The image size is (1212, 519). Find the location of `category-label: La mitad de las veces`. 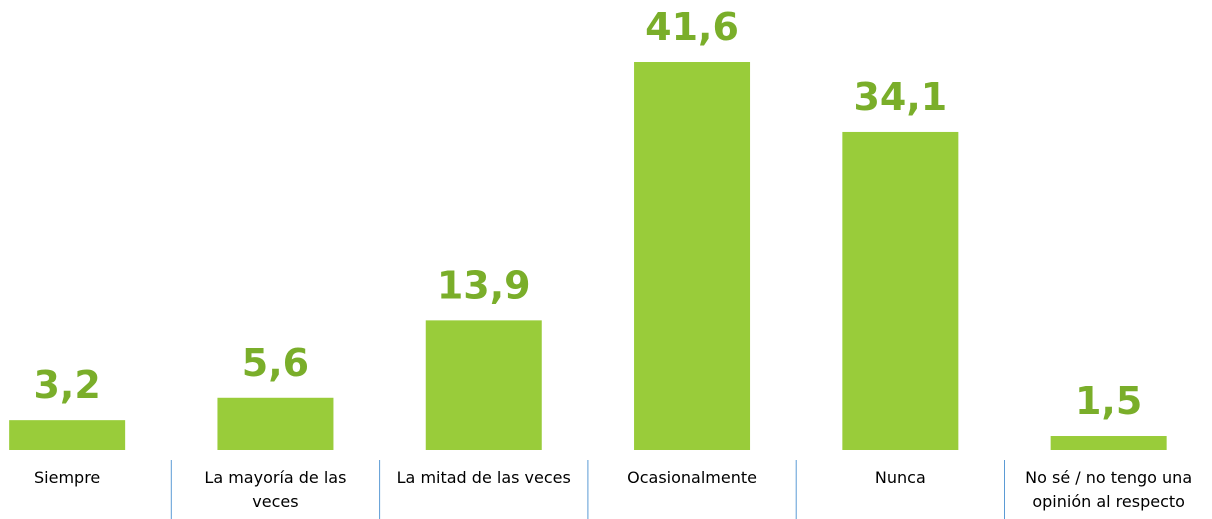

category-label: La mitad de las veces is located at coordinates (483, 477).